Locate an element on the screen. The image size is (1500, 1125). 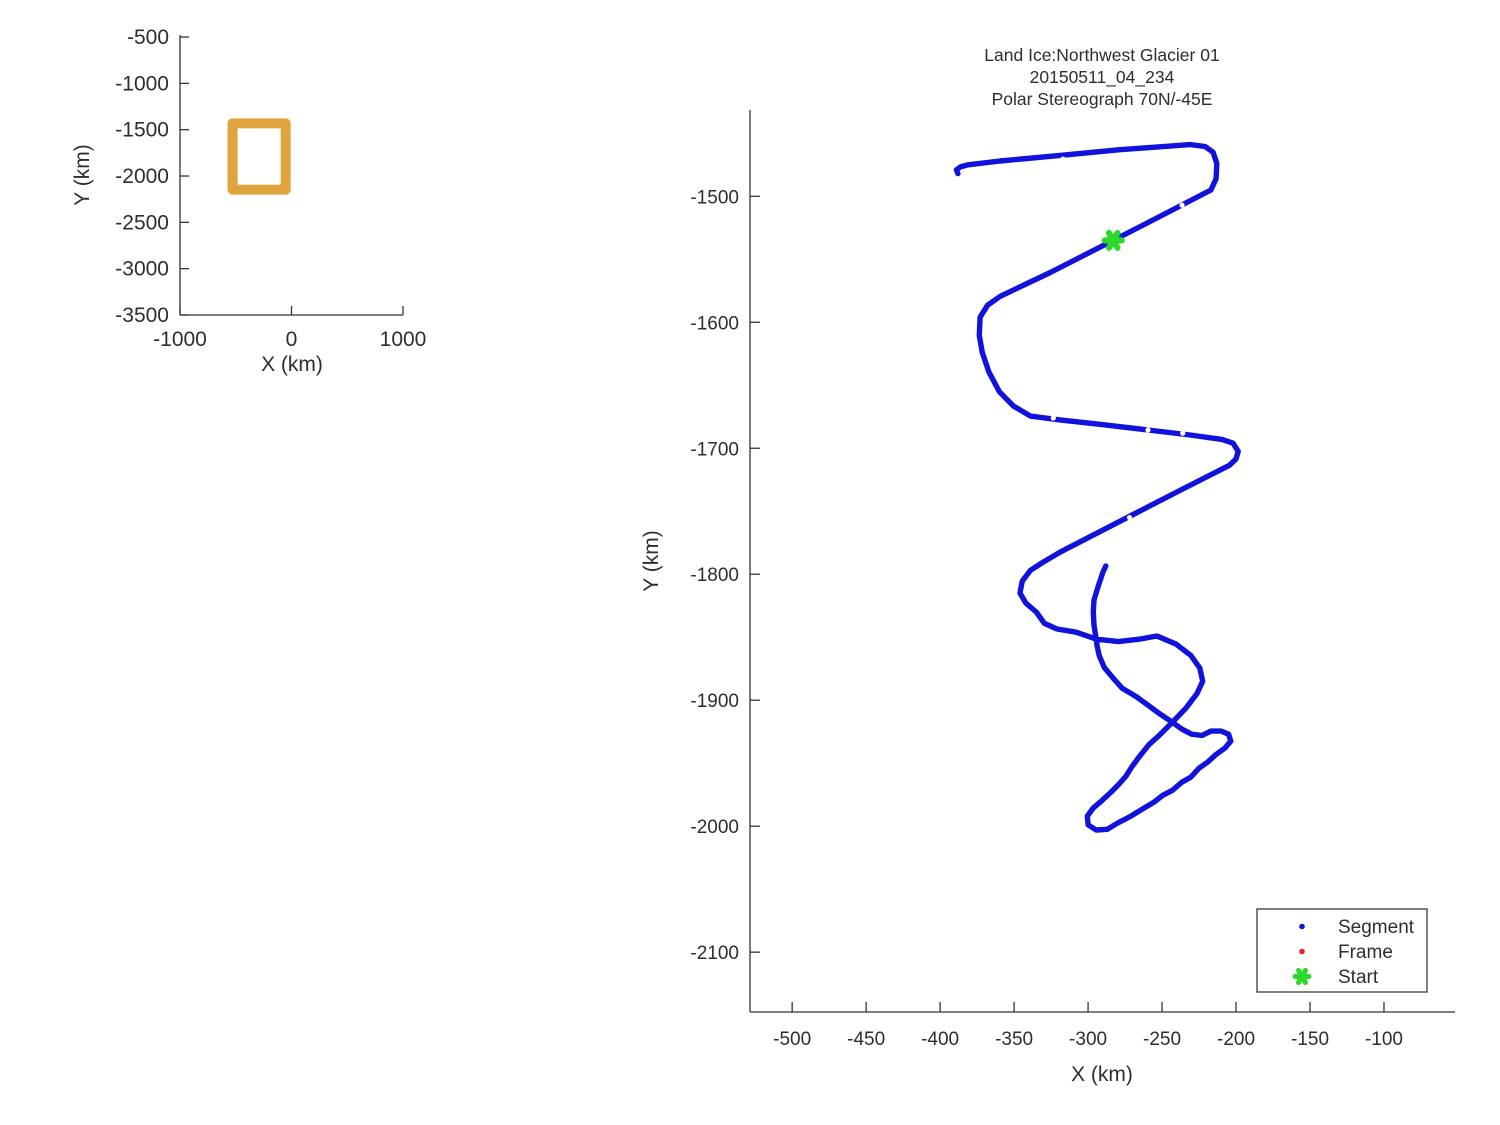
overview-y-tick-label: -1500 is located at coordinates (142, 130).